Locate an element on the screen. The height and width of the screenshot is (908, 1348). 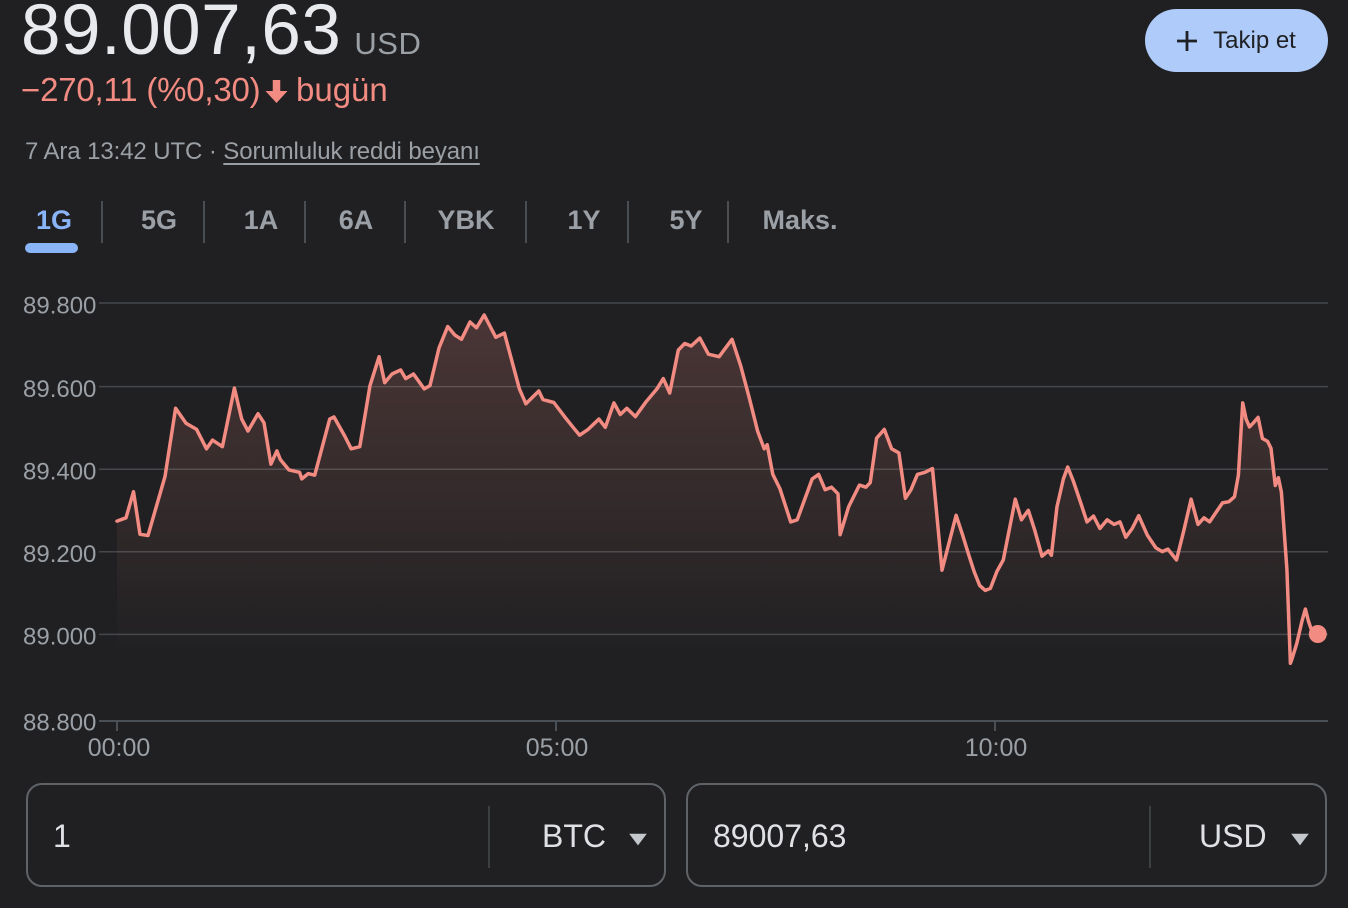
svg-text: 89.800 is located at coordinates (59, 306).